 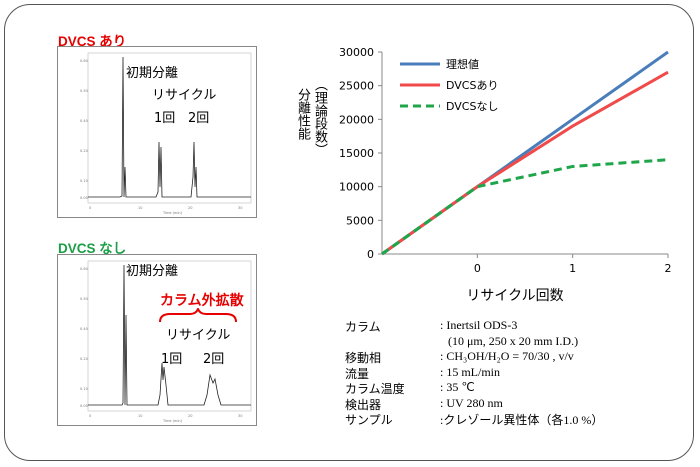 What do you see at coordinates (198, 335) in the screenshot?
I see `bottom-label-recycle: リサイクル` at bounding box center [198, 335].